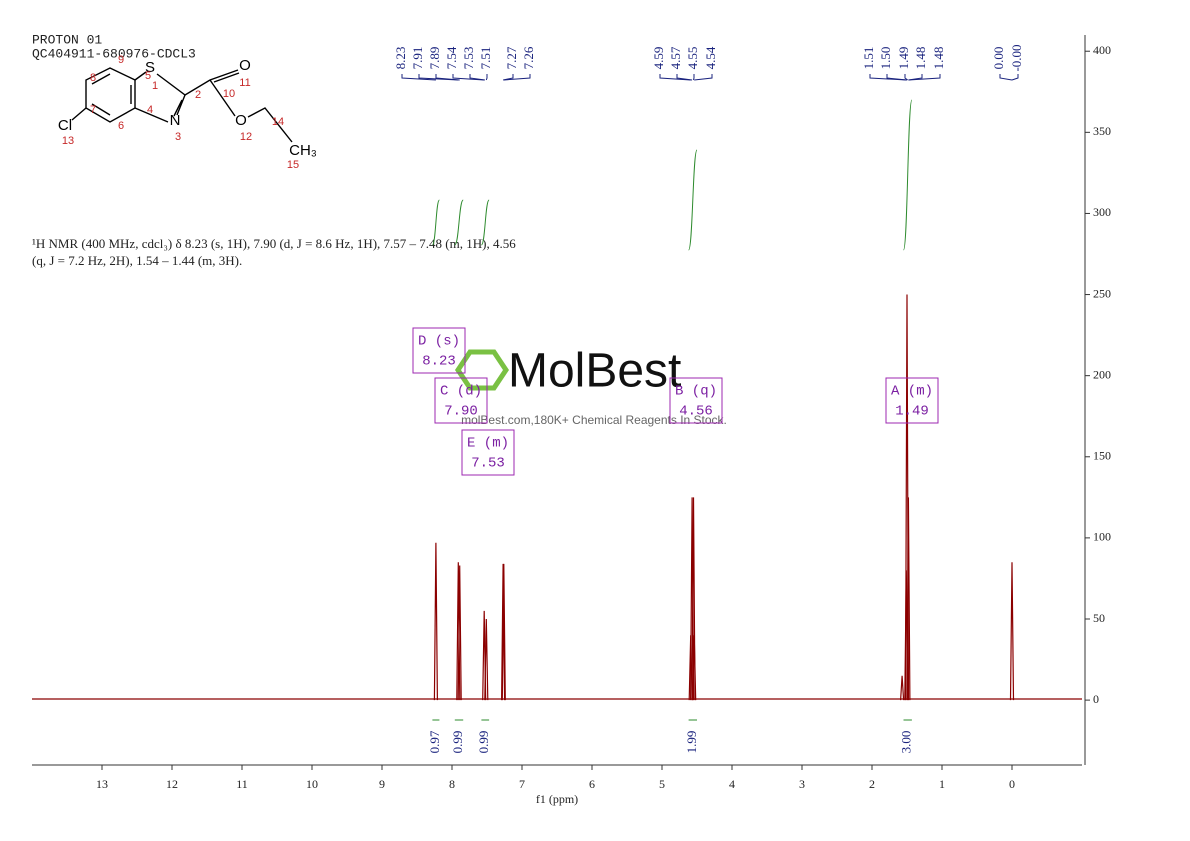 This screenshot has height=841, width=1190. Describe the element at coordinates (382, 784) in the screenshot. I see `x-tick-label: 9` at that location.